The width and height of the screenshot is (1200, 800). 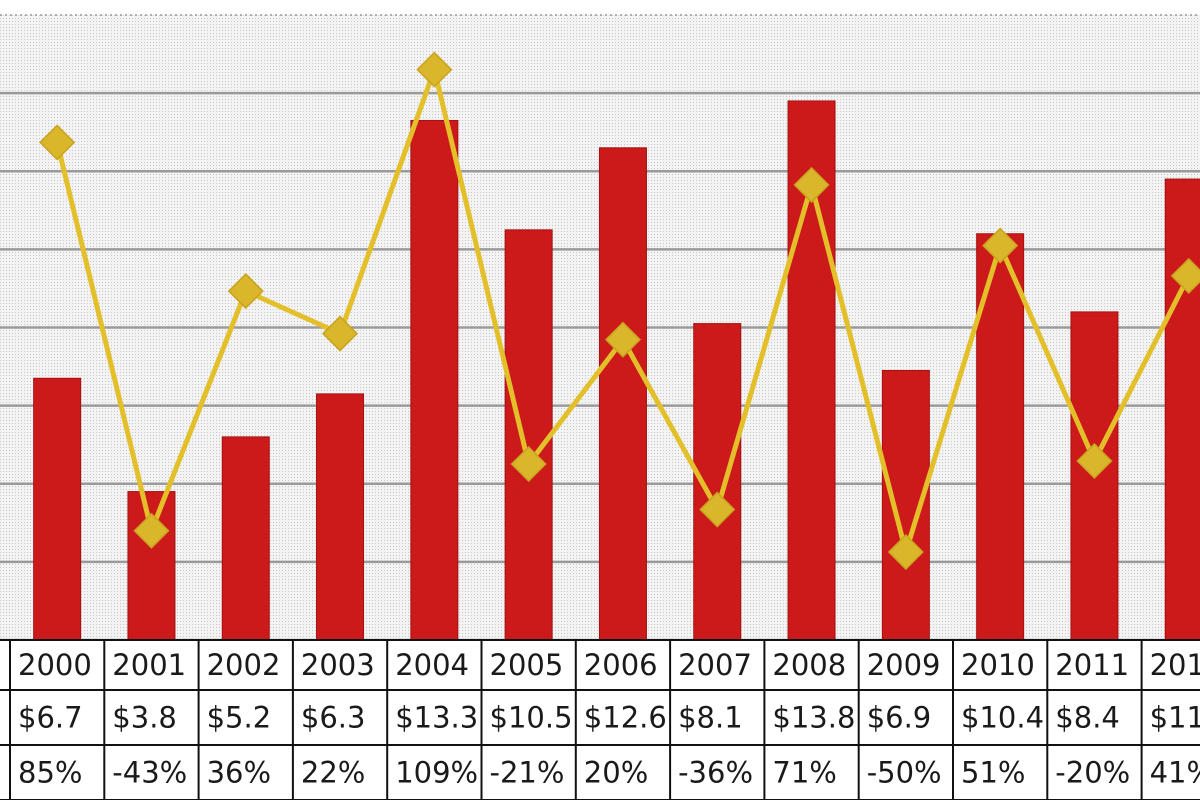 I want to click on year-cell: 2007, so click(x=715, y=665).